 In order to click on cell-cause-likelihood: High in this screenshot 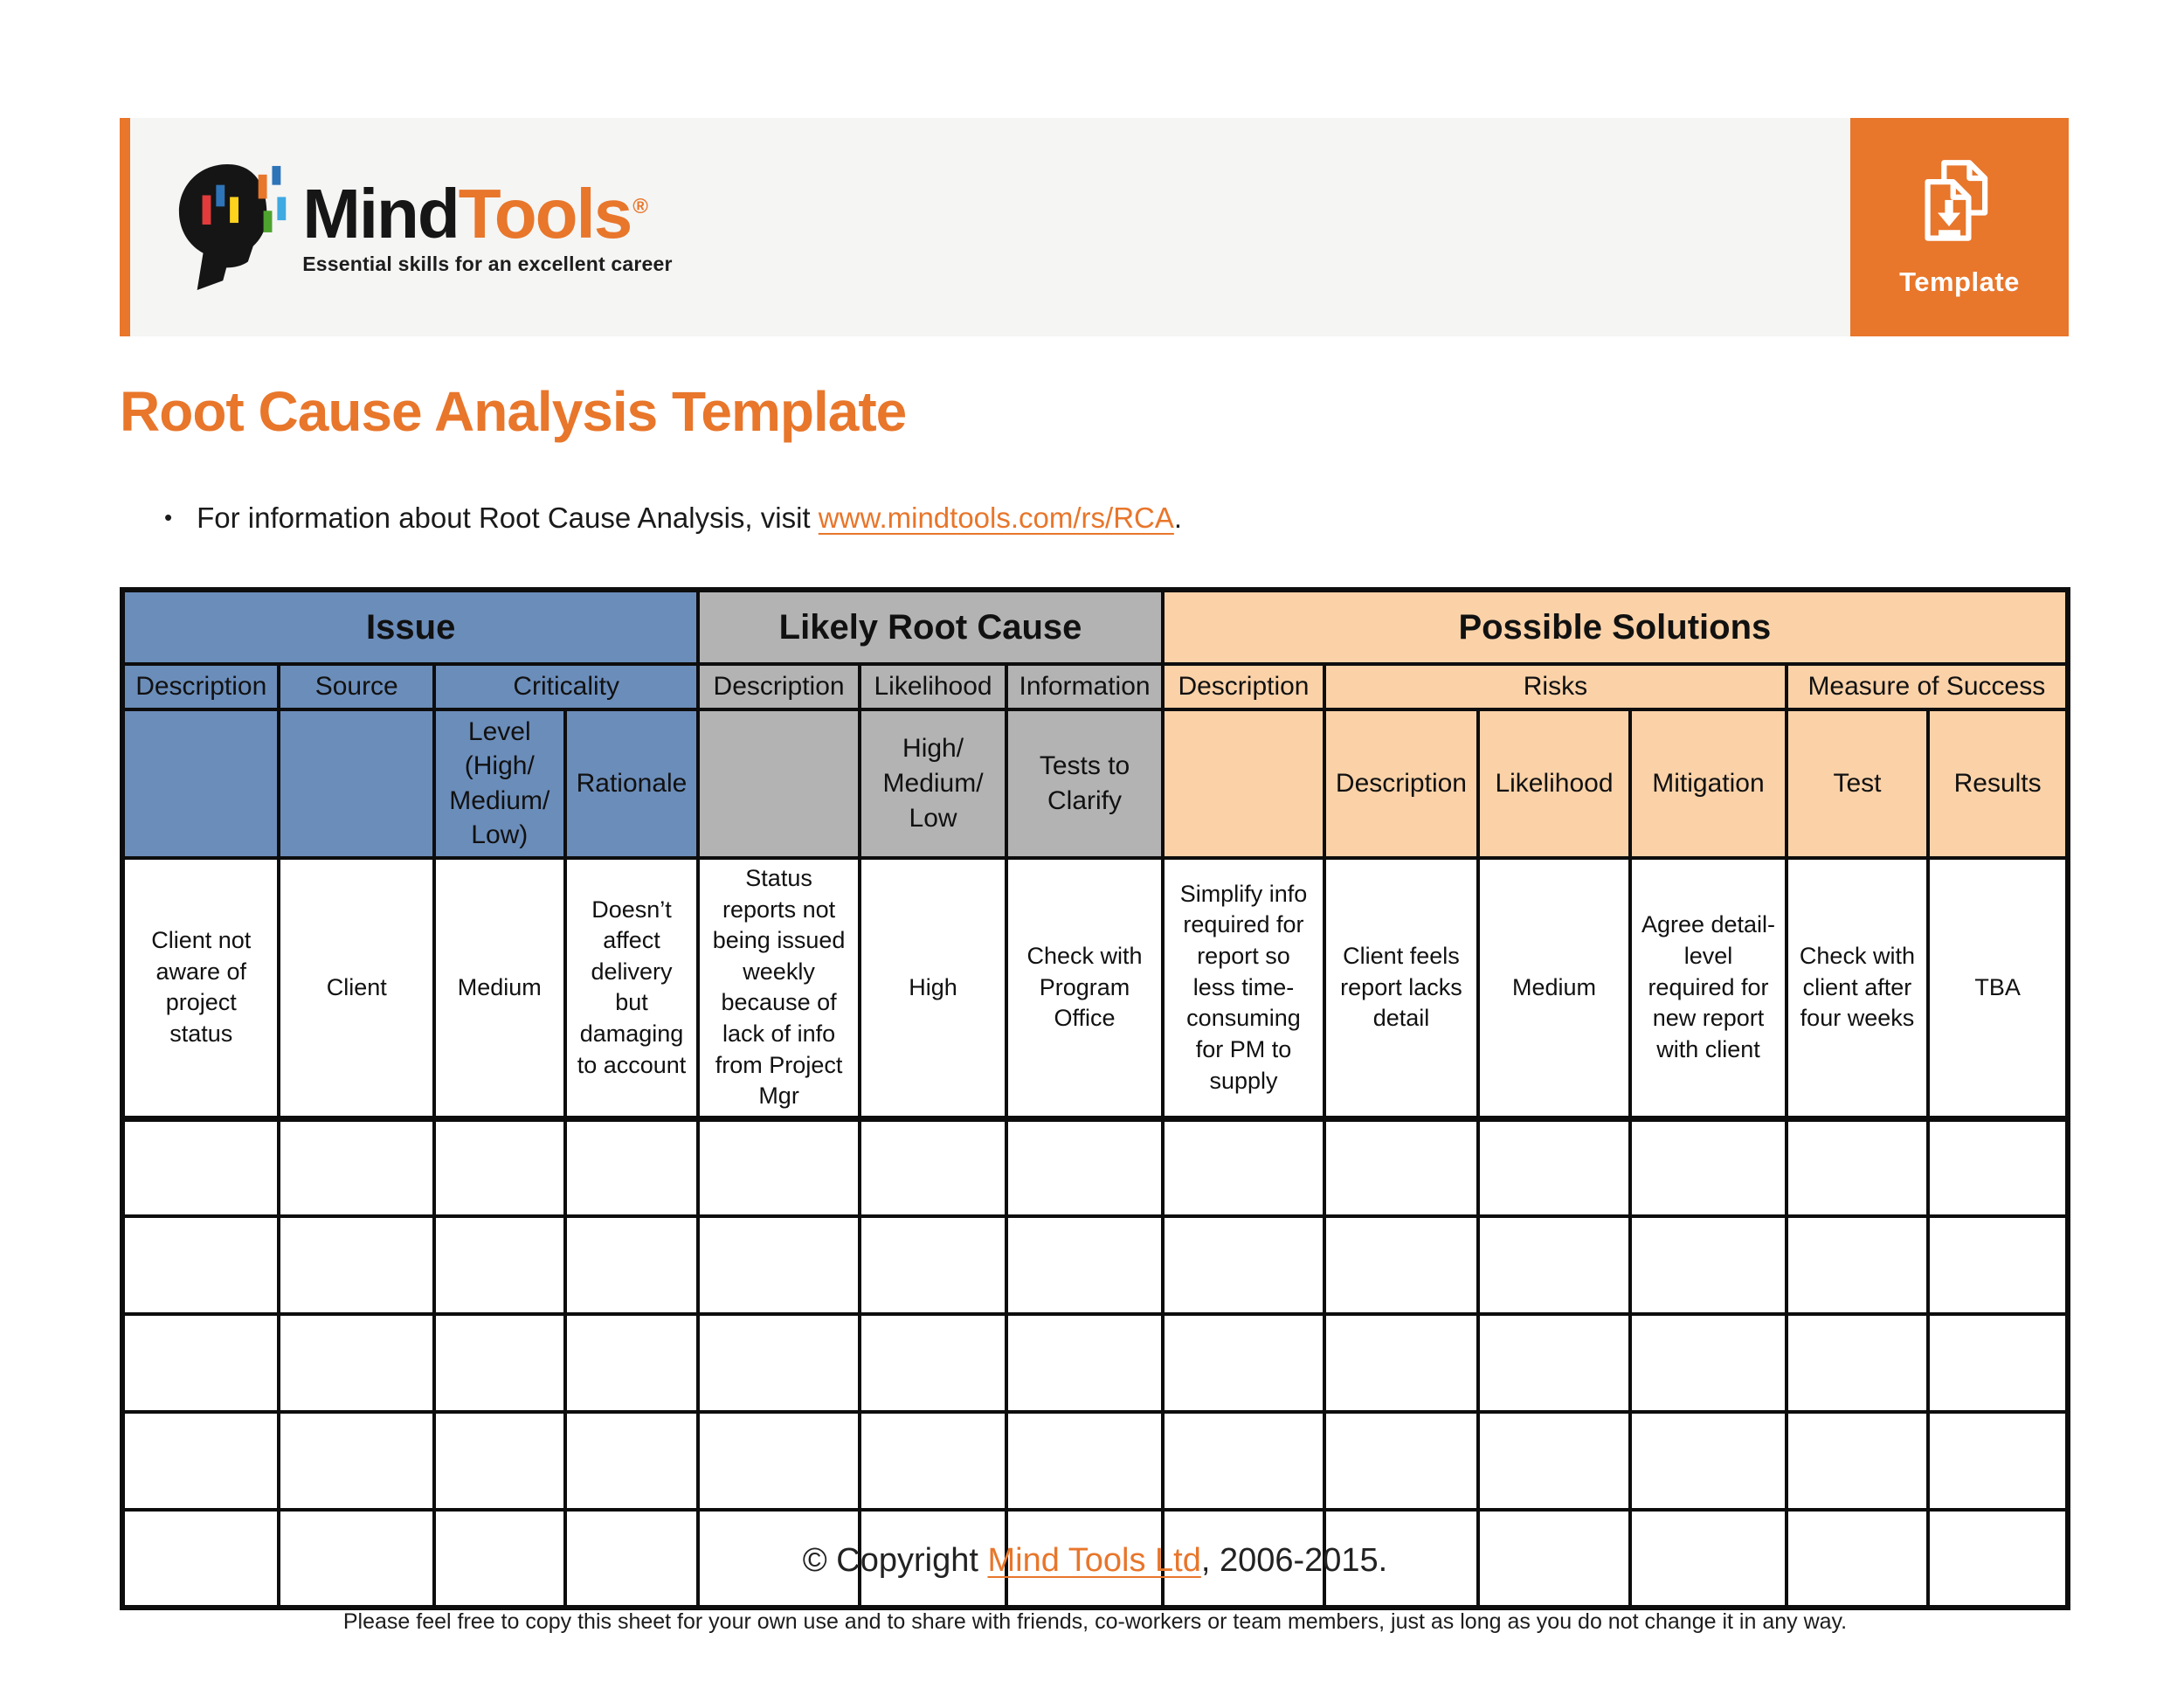, I will do `click(933, 988)`.